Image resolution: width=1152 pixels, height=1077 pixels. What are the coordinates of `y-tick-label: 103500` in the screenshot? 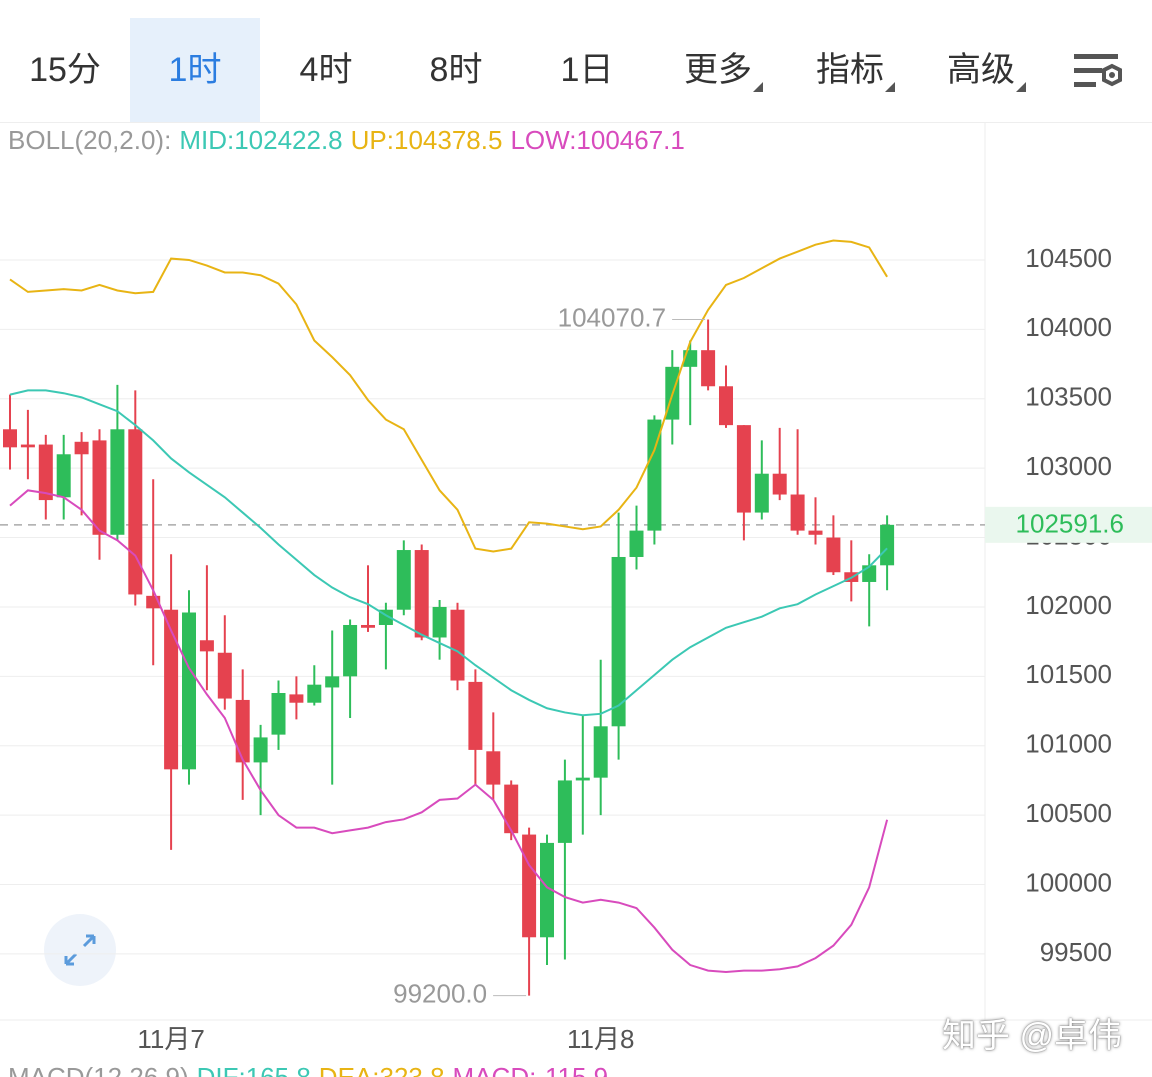 It's located at (1068, 397).